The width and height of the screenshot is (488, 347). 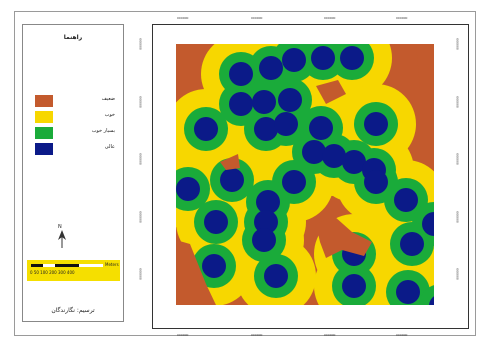 I want to click on north-arrow-label: N, so click(x=60, y=227).